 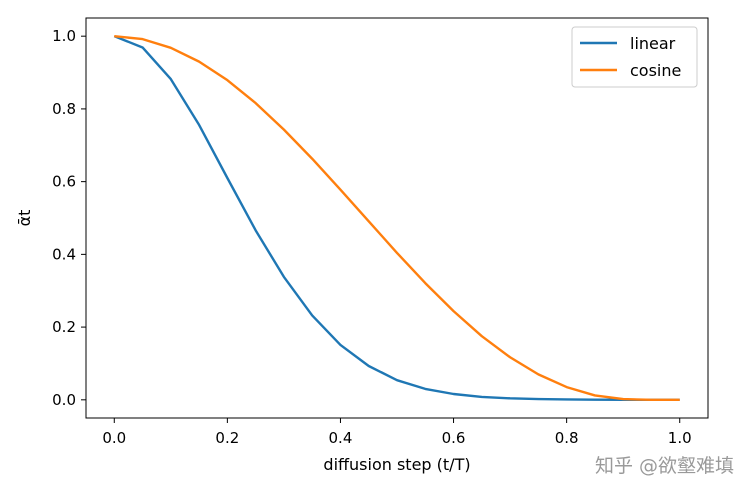 What do you see at coordinates (69, 218) in the screenshot?
I see `y-axis: 0.0 0.2 0.4 0.6 0.8 1.0` at bounding box center [69, 218].